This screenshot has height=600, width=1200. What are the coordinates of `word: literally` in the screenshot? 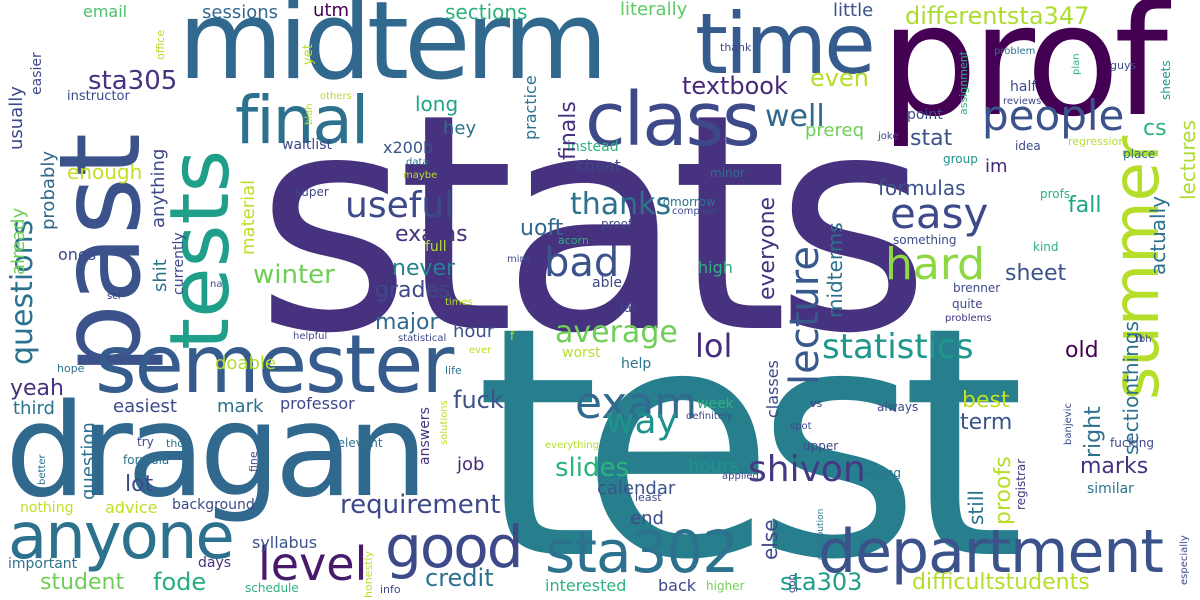 It's located at (654, 10).